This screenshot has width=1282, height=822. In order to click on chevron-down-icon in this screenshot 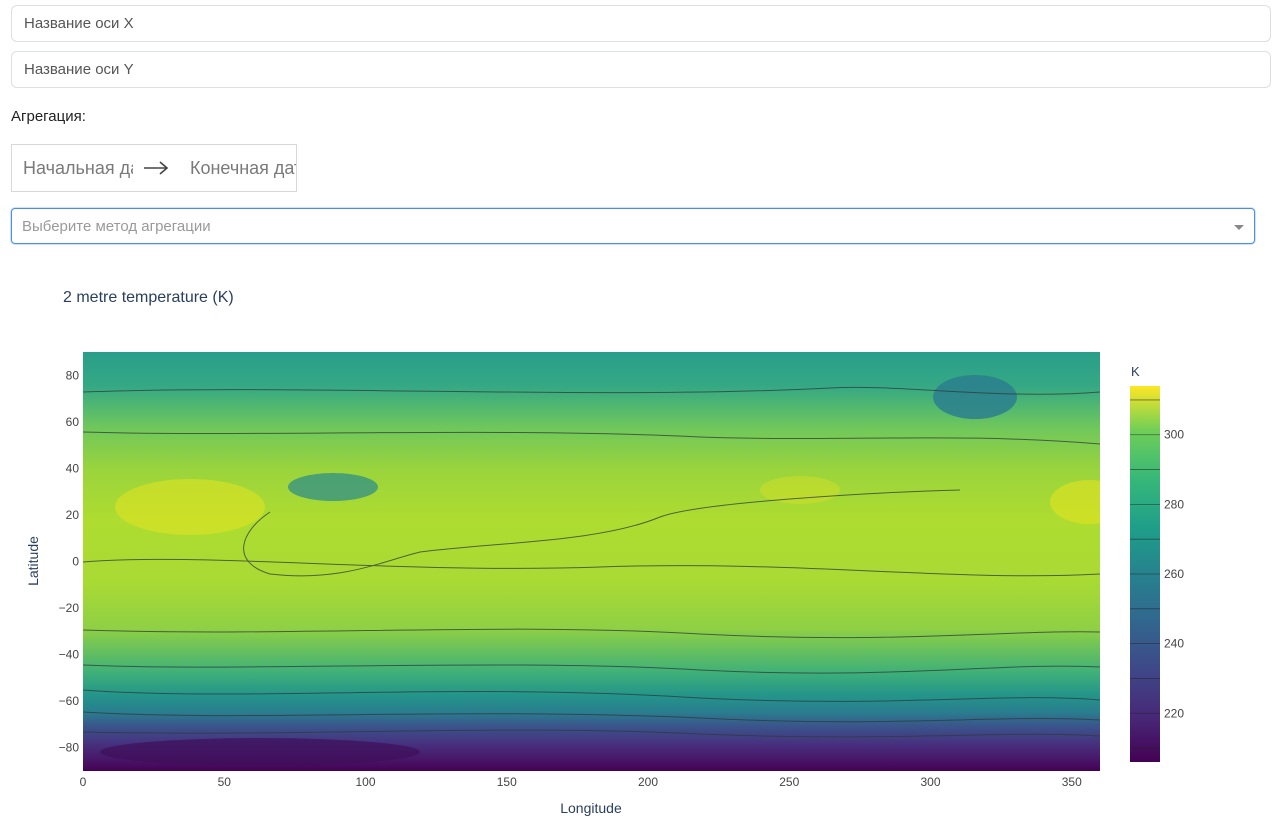, I will do `click(1239, 227)`.